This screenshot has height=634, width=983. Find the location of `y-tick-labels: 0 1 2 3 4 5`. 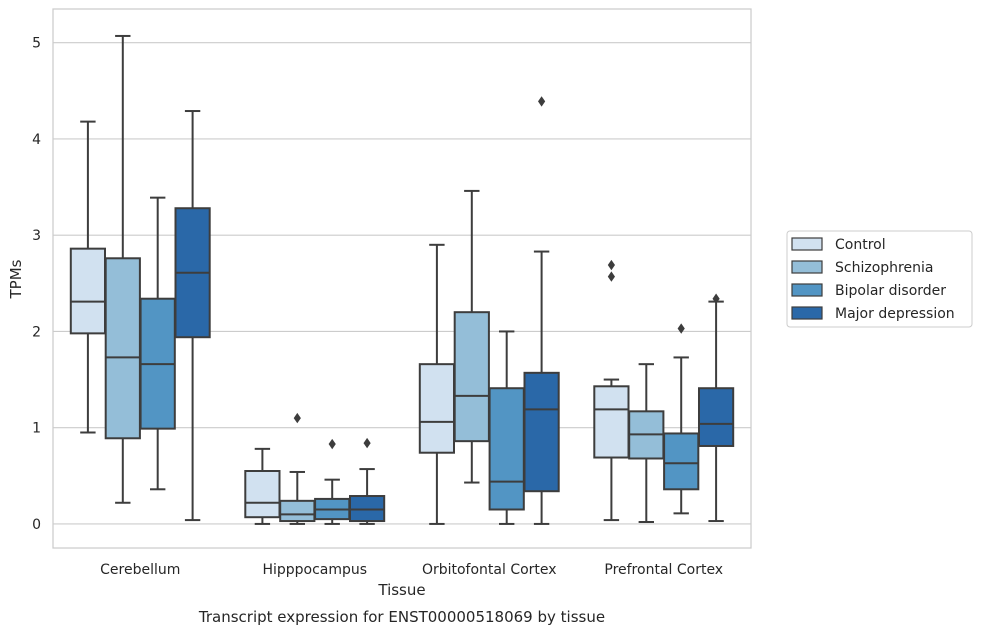

y-tick-labels: 0 1 2 3 4 5 is located at coordinates (36, 284).